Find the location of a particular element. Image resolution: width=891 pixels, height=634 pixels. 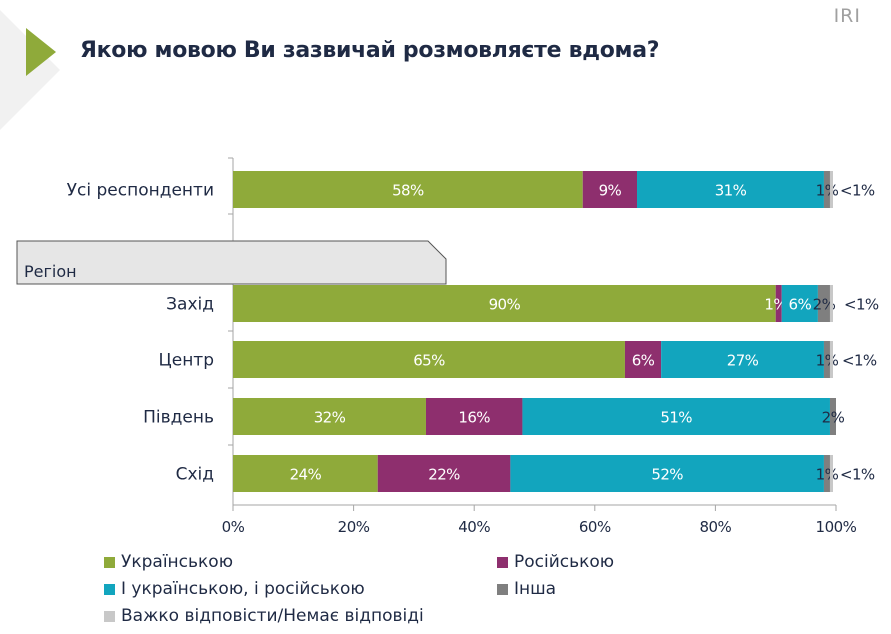

data-label: 58% is located at coordinates (408, 191).